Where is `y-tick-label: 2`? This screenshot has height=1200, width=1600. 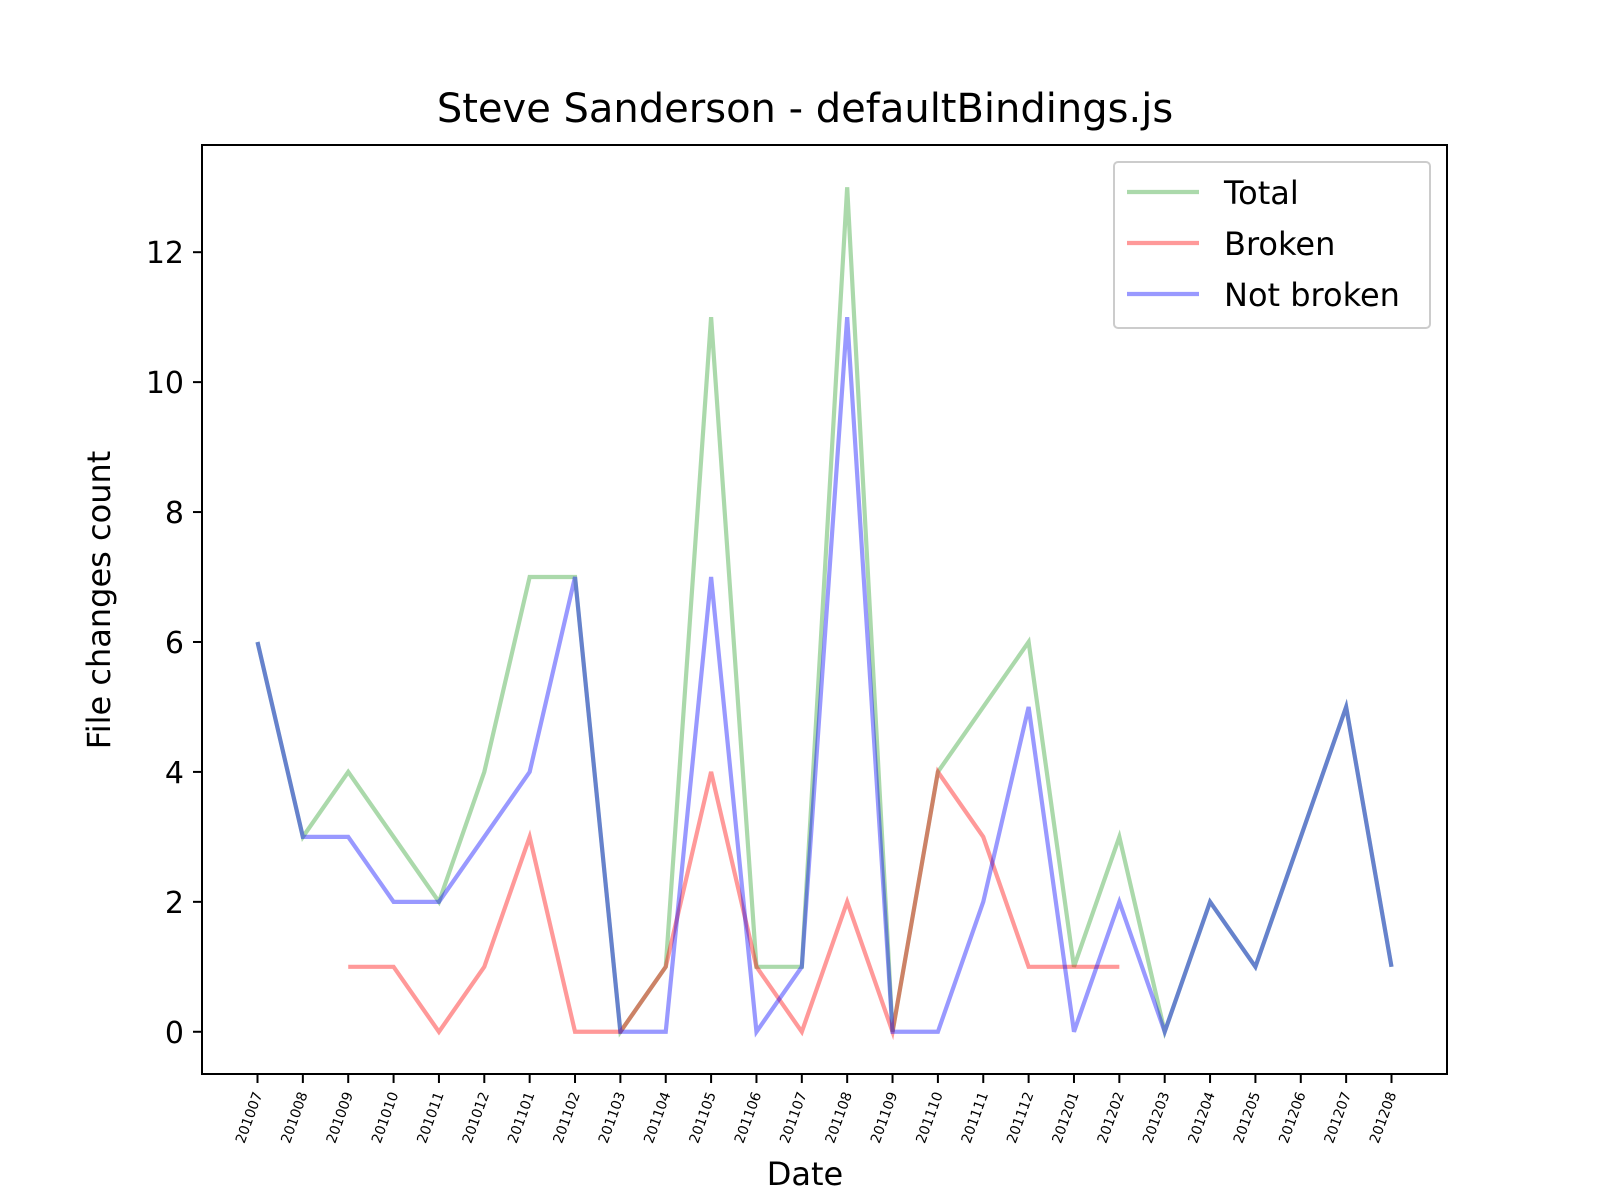
y-tick-label: 2 is located at coordinates (174, 903).